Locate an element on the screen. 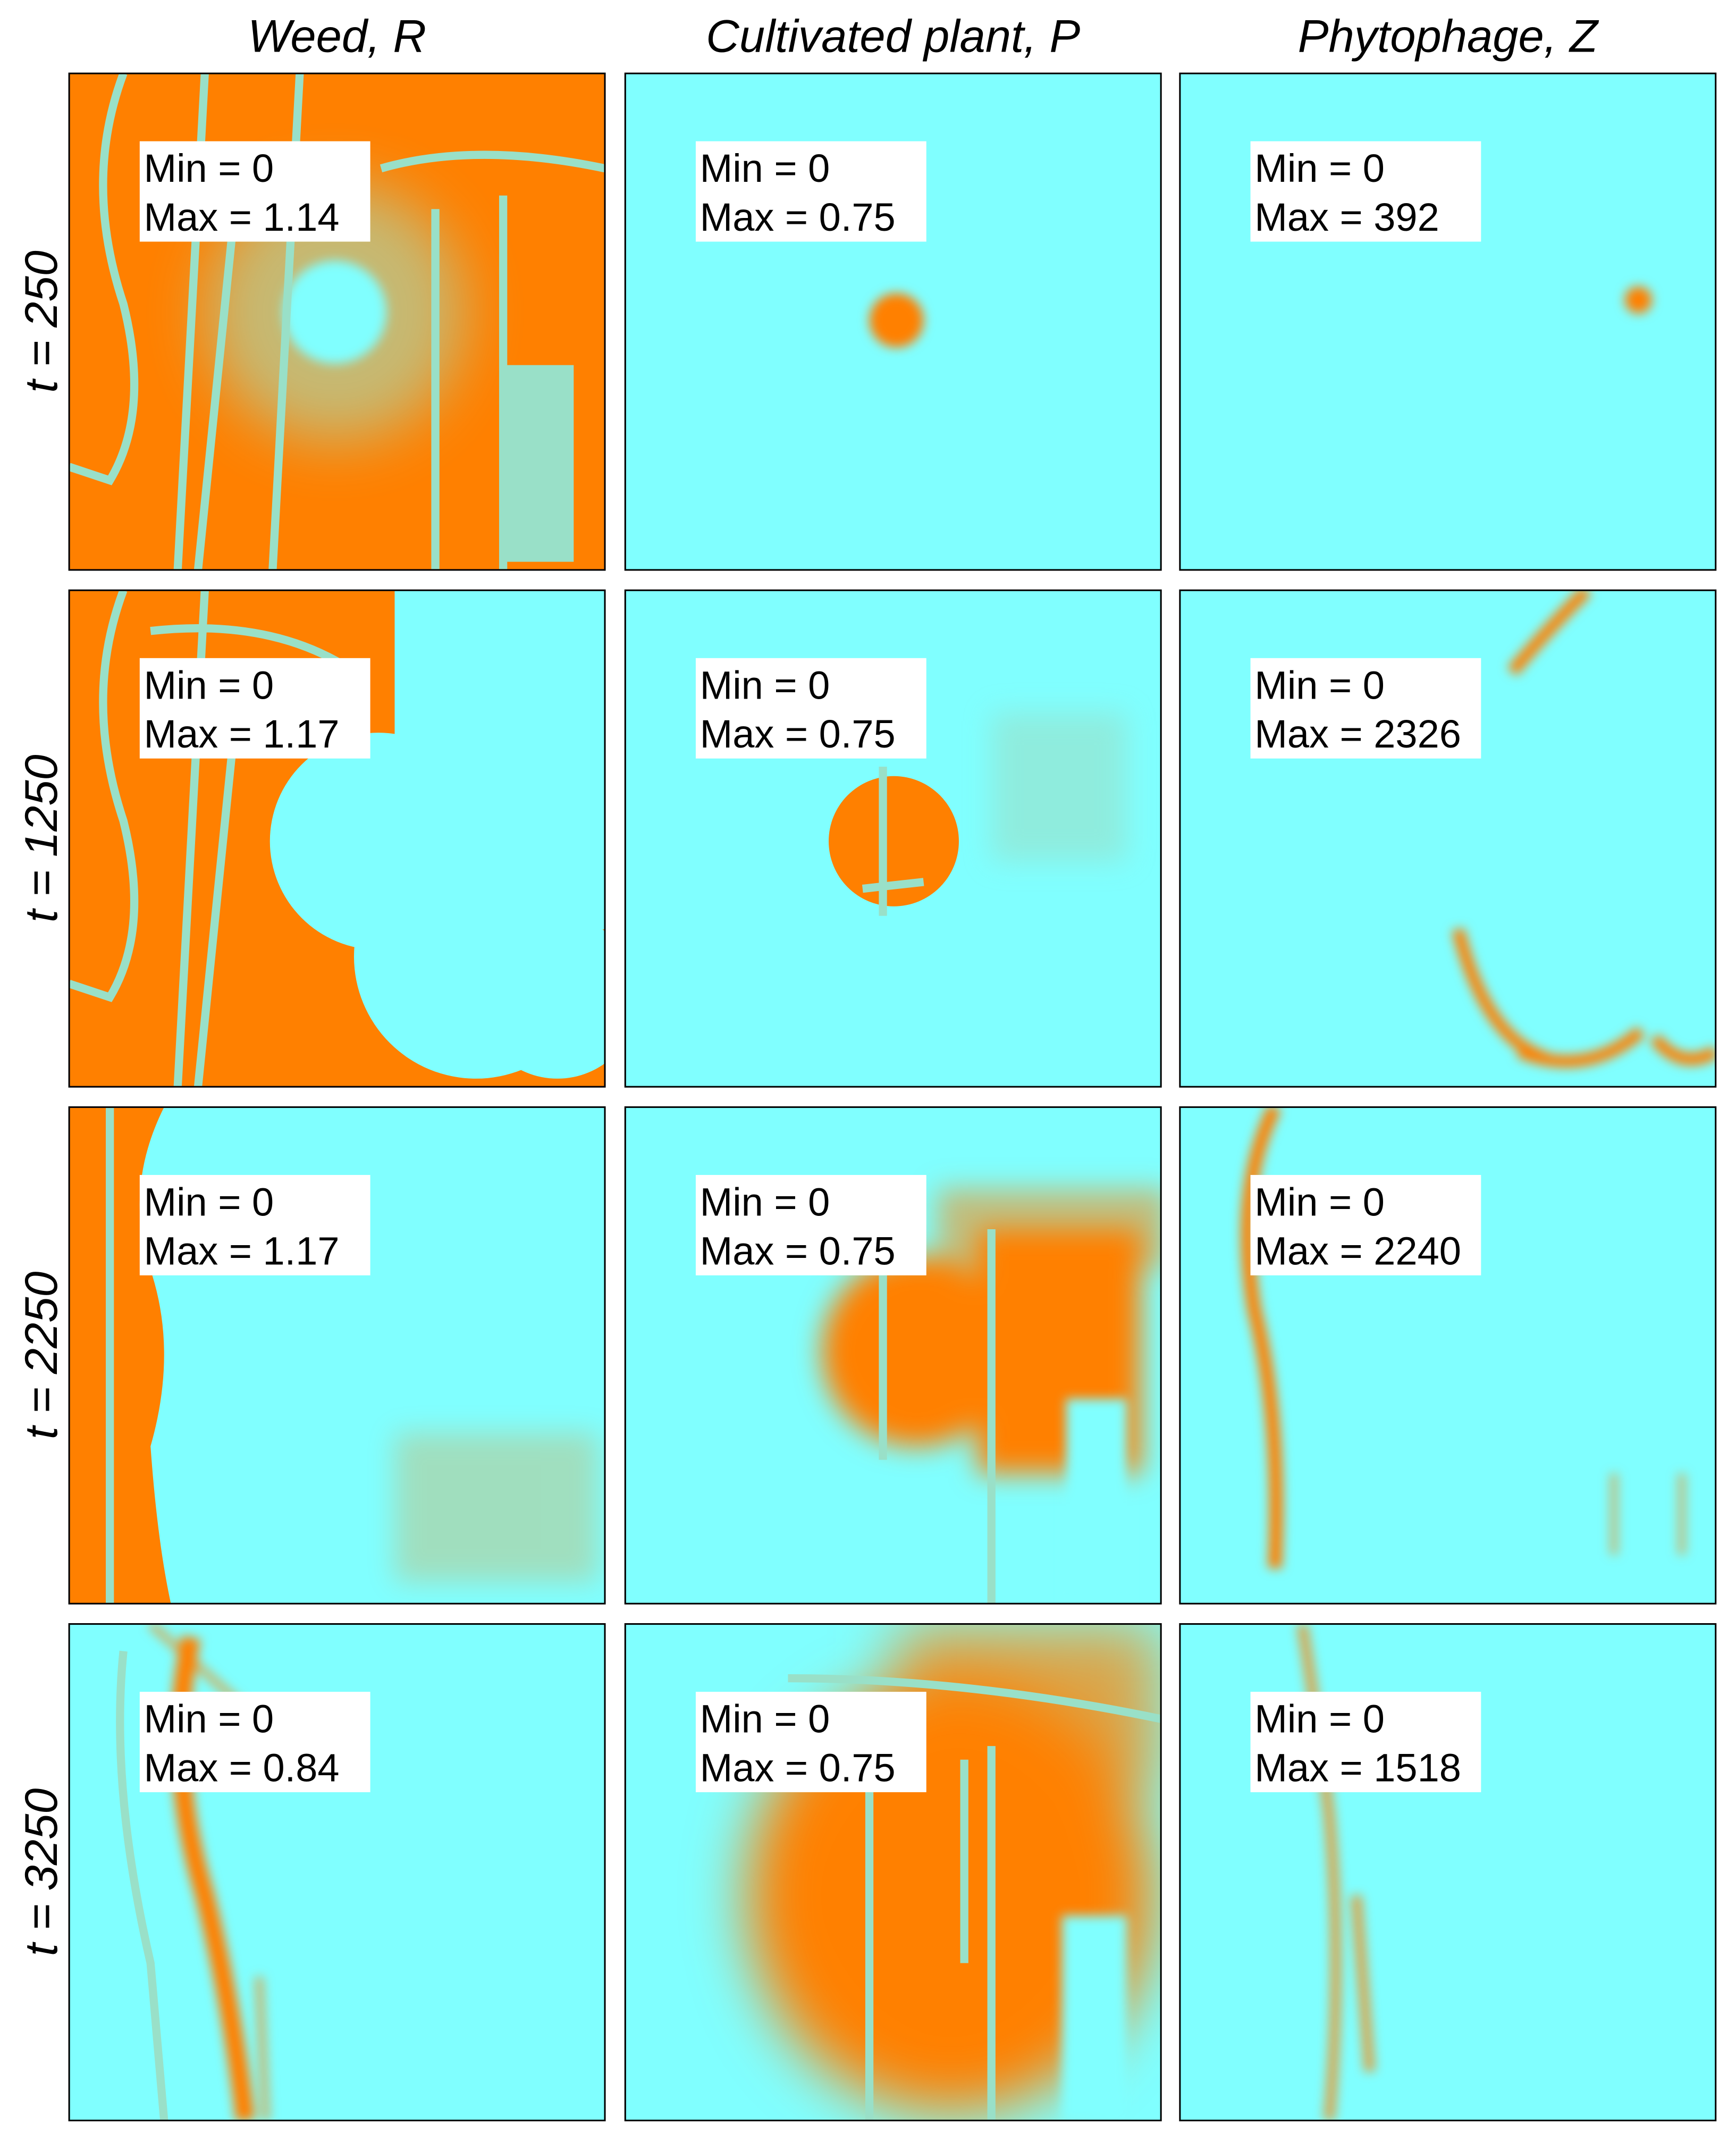 The height and width of the screenshot is (2141, 1736). row-label: t = 1250 is located at coordinates (41, 838).